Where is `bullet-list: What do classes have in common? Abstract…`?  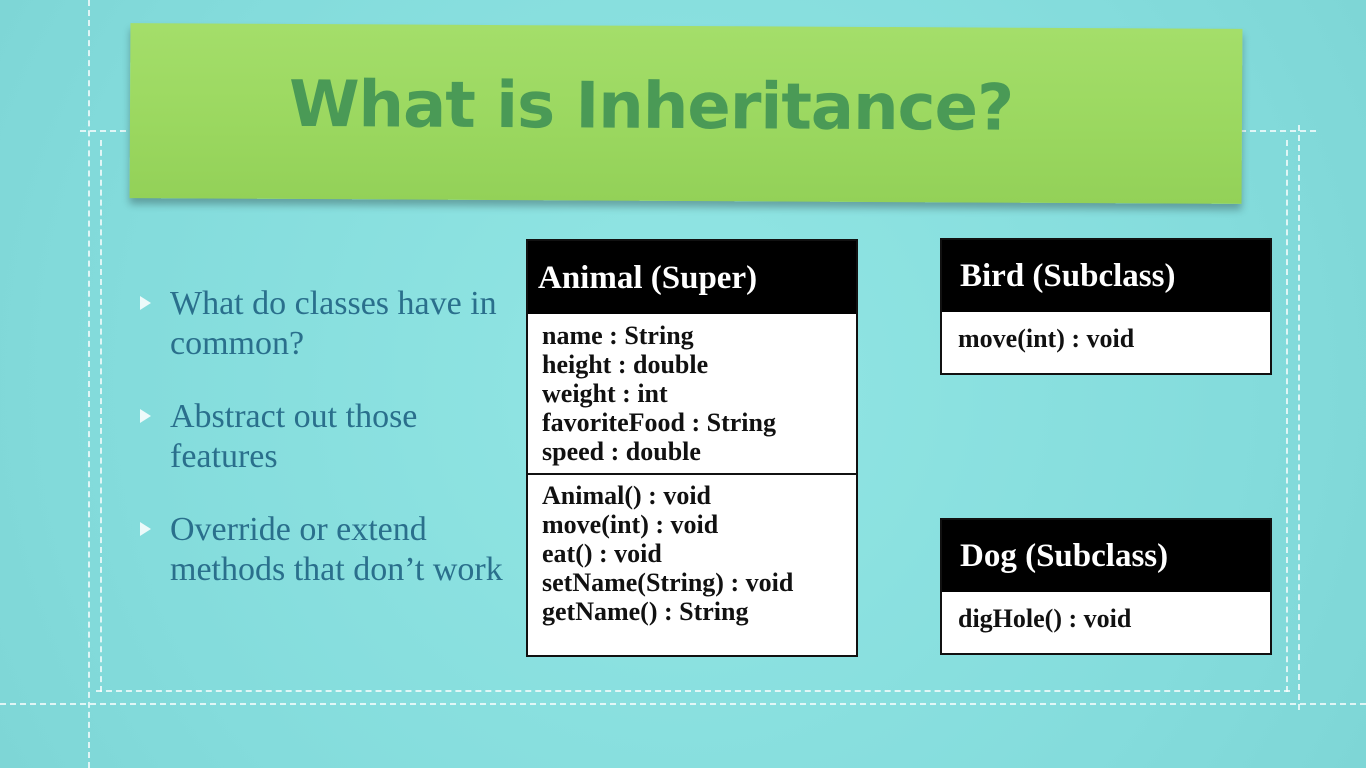 bullet-list: What do classes have in common? Abstract… is located at coordinates (328, 453).